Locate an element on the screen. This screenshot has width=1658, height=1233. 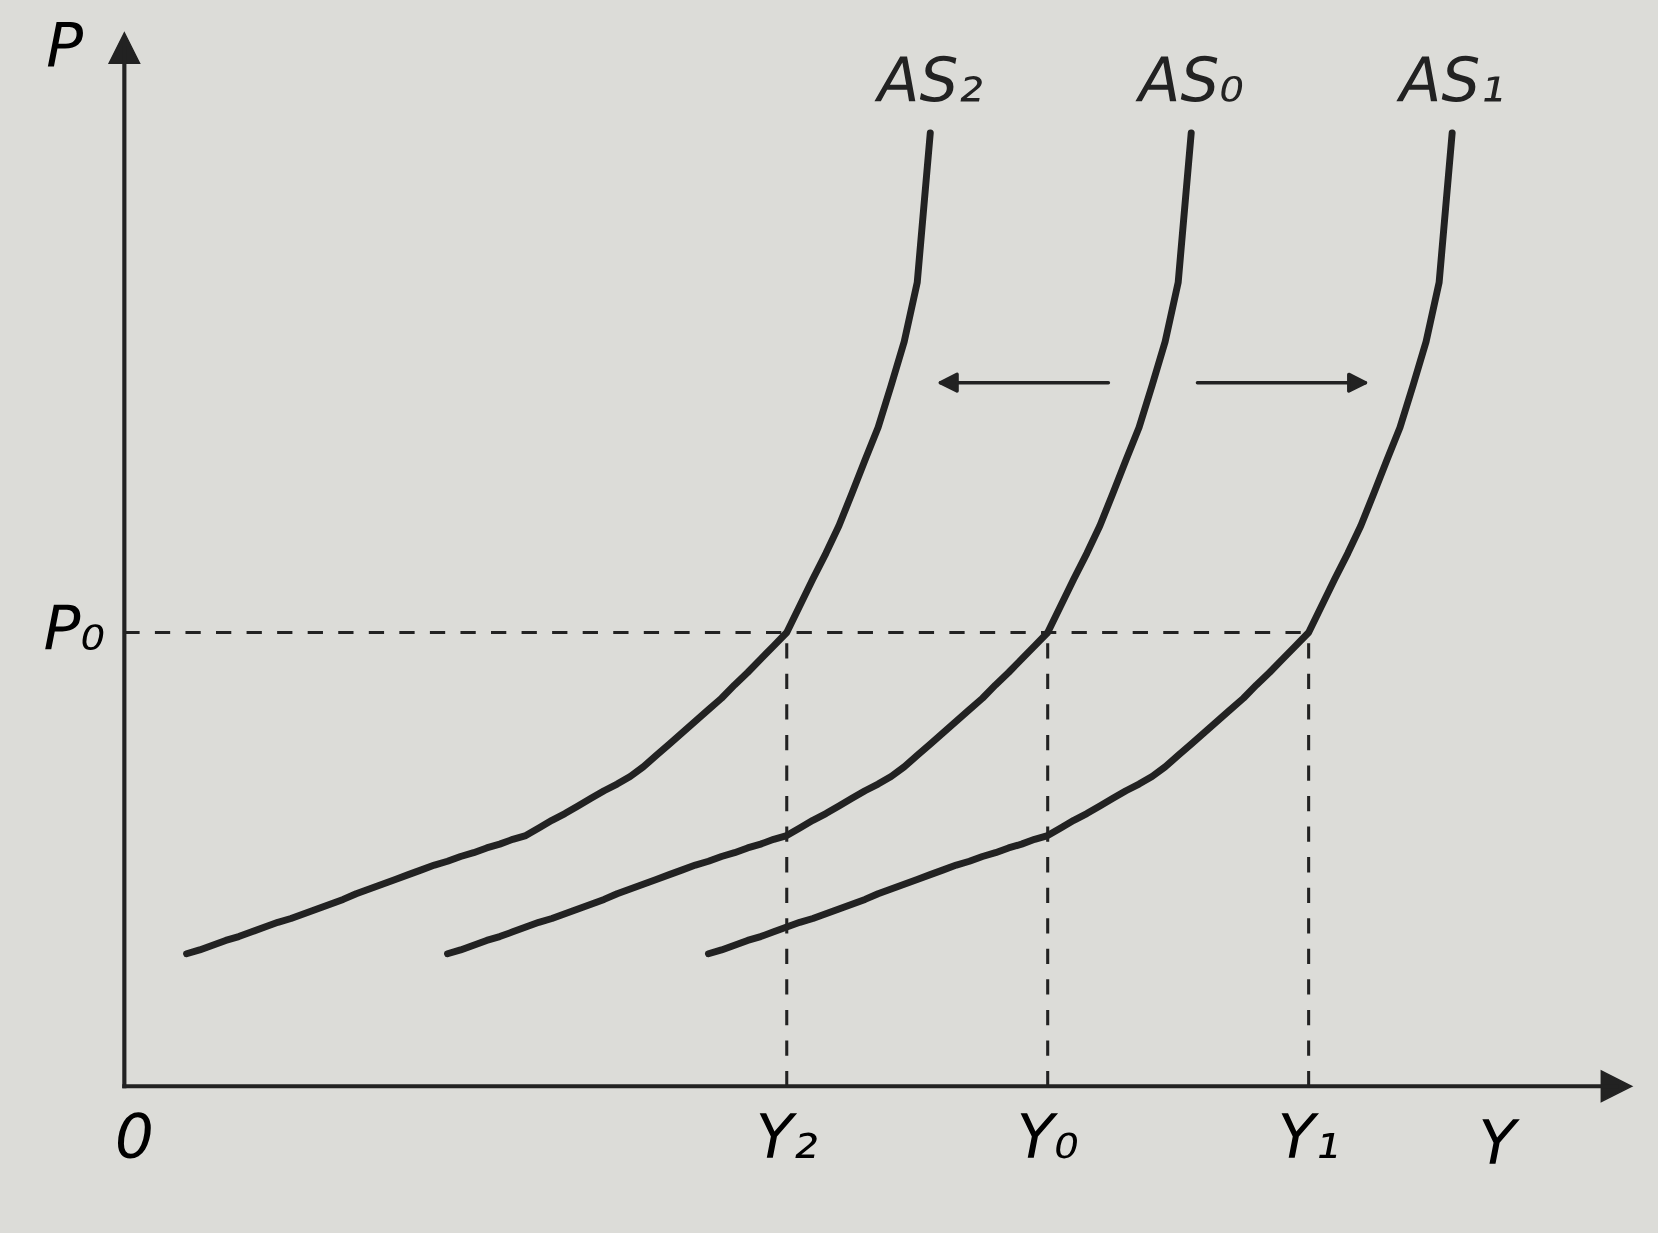
x-tick-label: 0 is located at coordinates (134, 1135).